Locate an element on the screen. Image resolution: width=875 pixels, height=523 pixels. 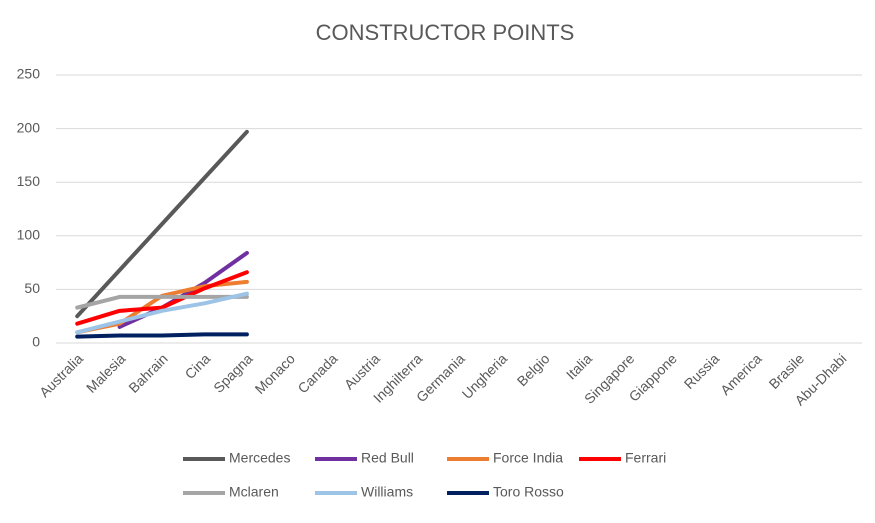
legend-label: Force India is located at coordinates (528, 458).